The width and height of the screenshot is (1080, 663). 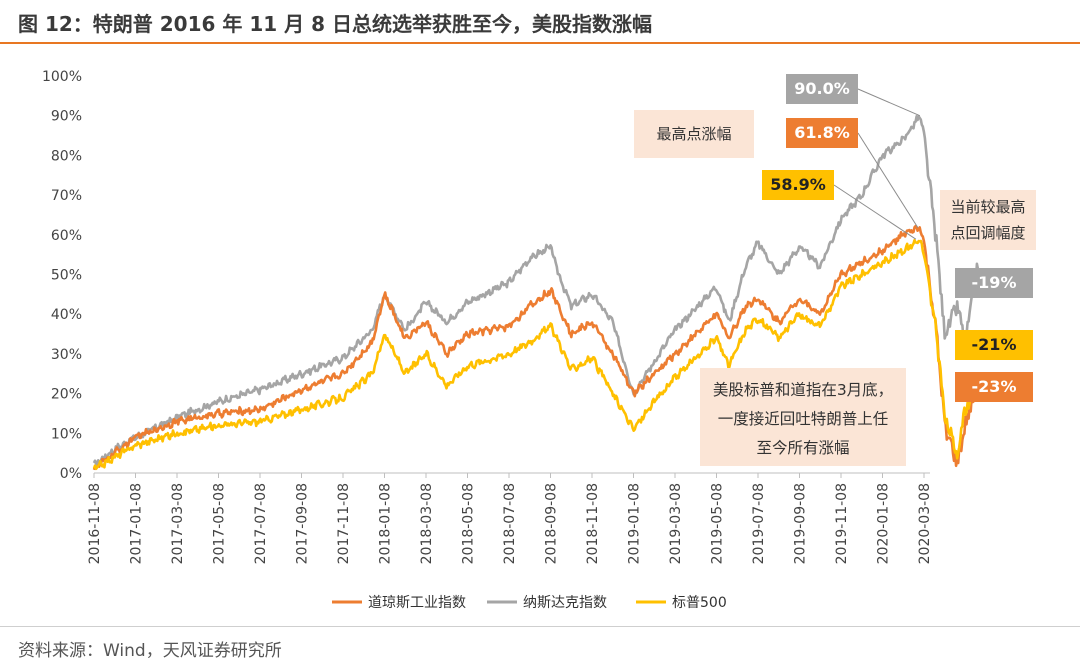 What do you see at coordinates (884, 523) in the screenshot?
I see `x-tick-label: 2020-01-08` at bounding box center [884, 523].